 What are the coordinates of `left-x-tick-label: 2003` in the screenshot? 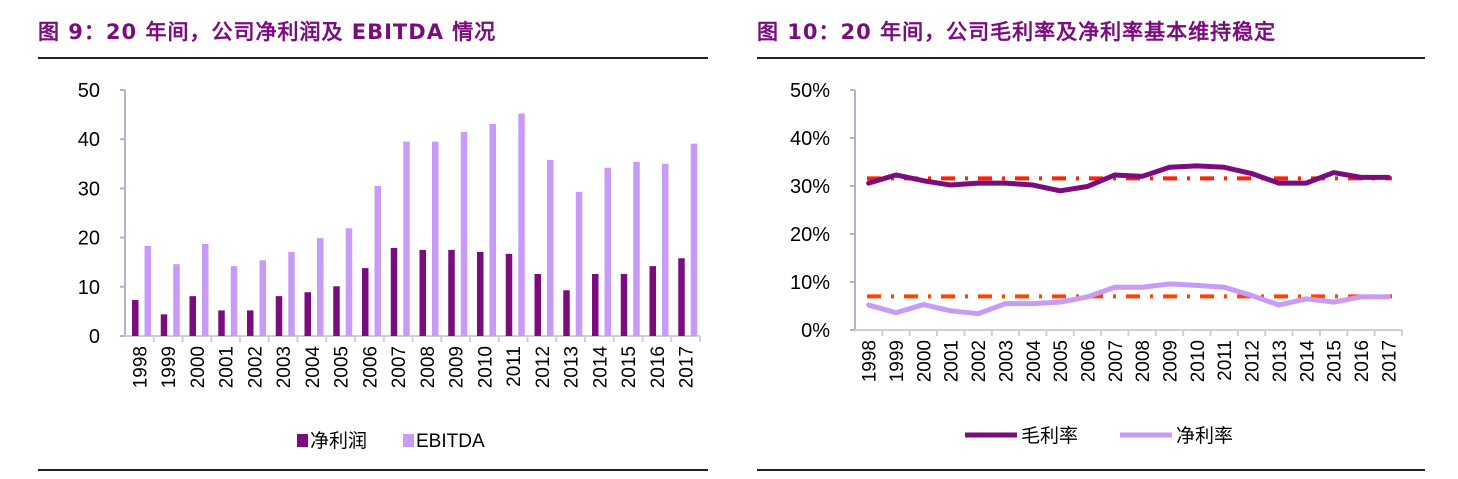 It's located at (284, 367).